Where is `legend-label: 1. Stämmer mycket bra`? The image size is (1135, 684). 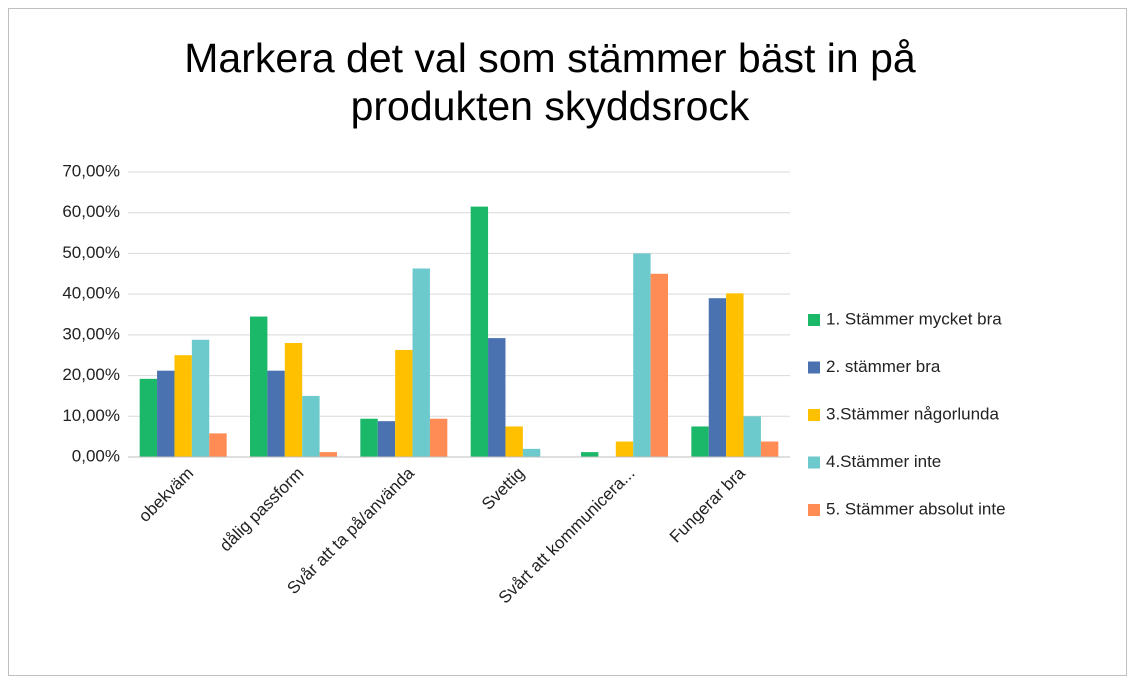
legend-label: 1. Stämmer mycket bra is located at coordinates (914, 318).